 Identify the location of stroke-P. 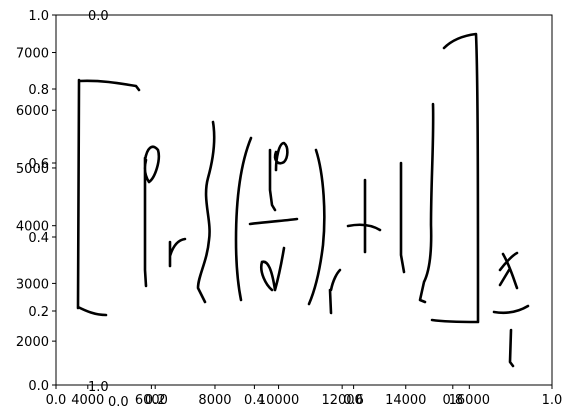
(152, 216).